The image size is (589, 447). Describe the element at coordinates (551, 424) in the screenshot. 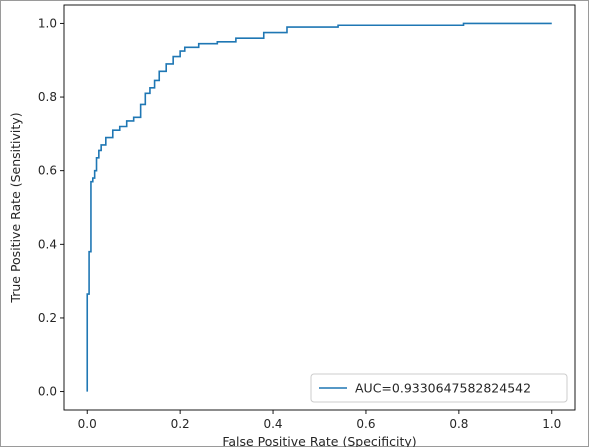

I see `x-tick-label: 1.0` at that location.